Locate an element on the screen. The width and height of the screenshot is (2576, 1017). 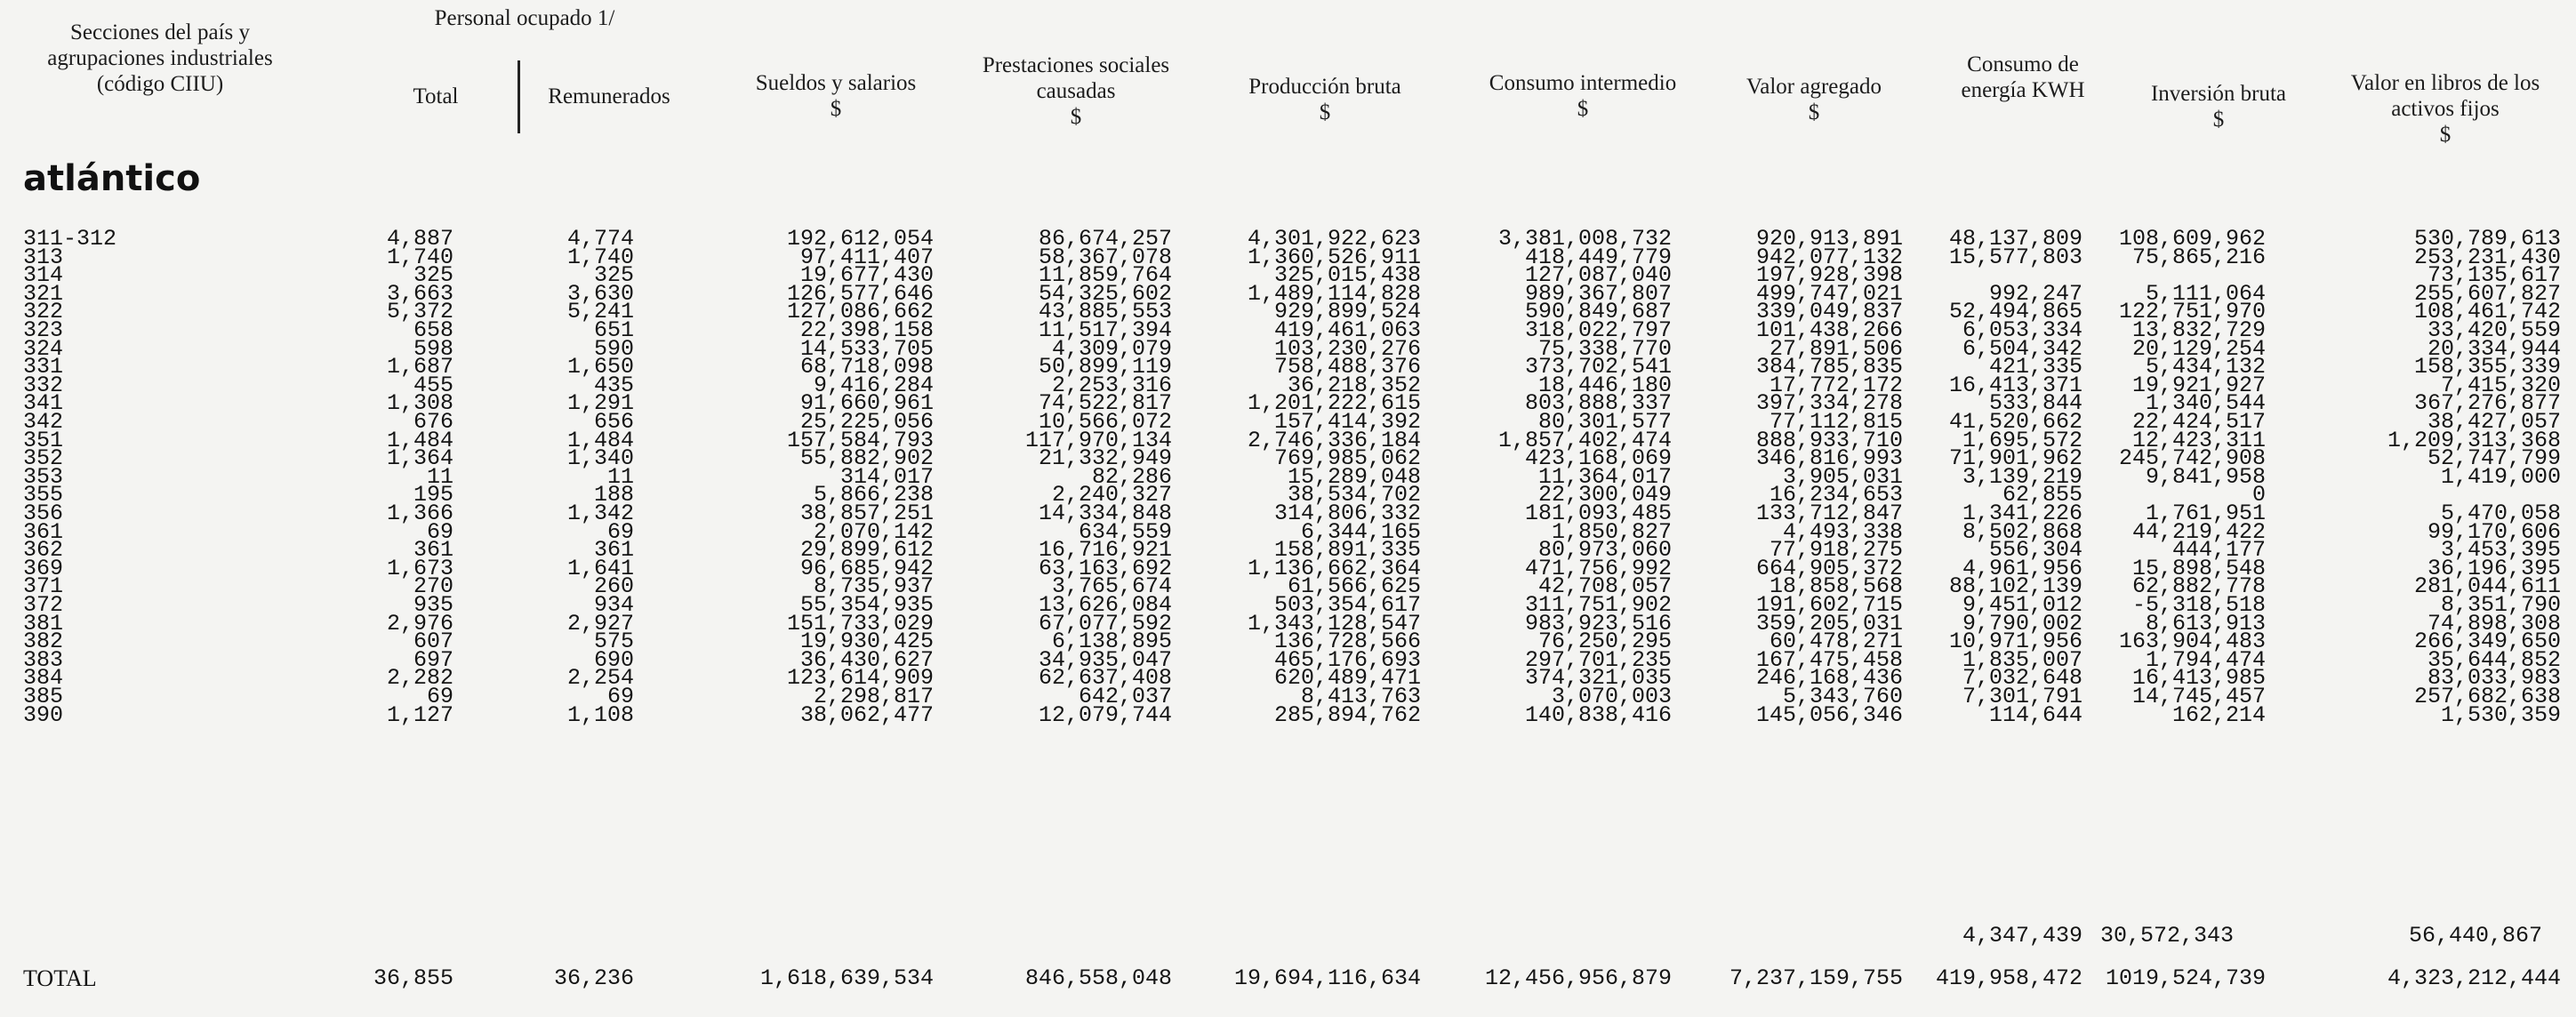
cell-energia: 8,502,868 is located at coordinates (2022, 532).